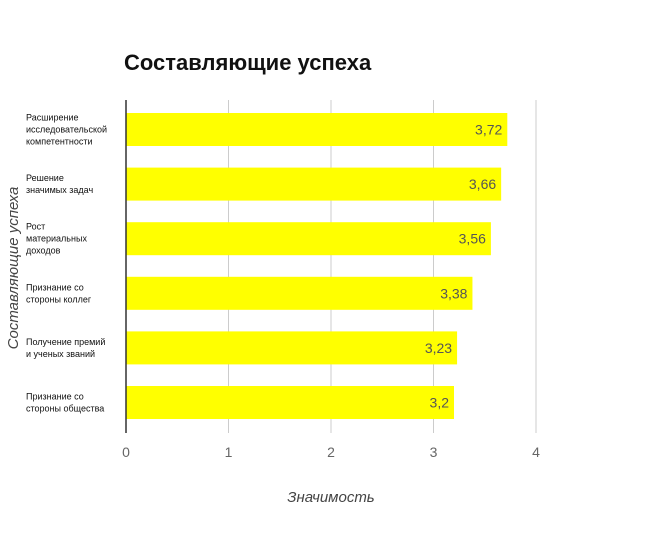 The image size is (664, 536). Describe the element at coordinates (59, 184) in the screenshot. I see `category-label: Решение значимых задач` at that location.